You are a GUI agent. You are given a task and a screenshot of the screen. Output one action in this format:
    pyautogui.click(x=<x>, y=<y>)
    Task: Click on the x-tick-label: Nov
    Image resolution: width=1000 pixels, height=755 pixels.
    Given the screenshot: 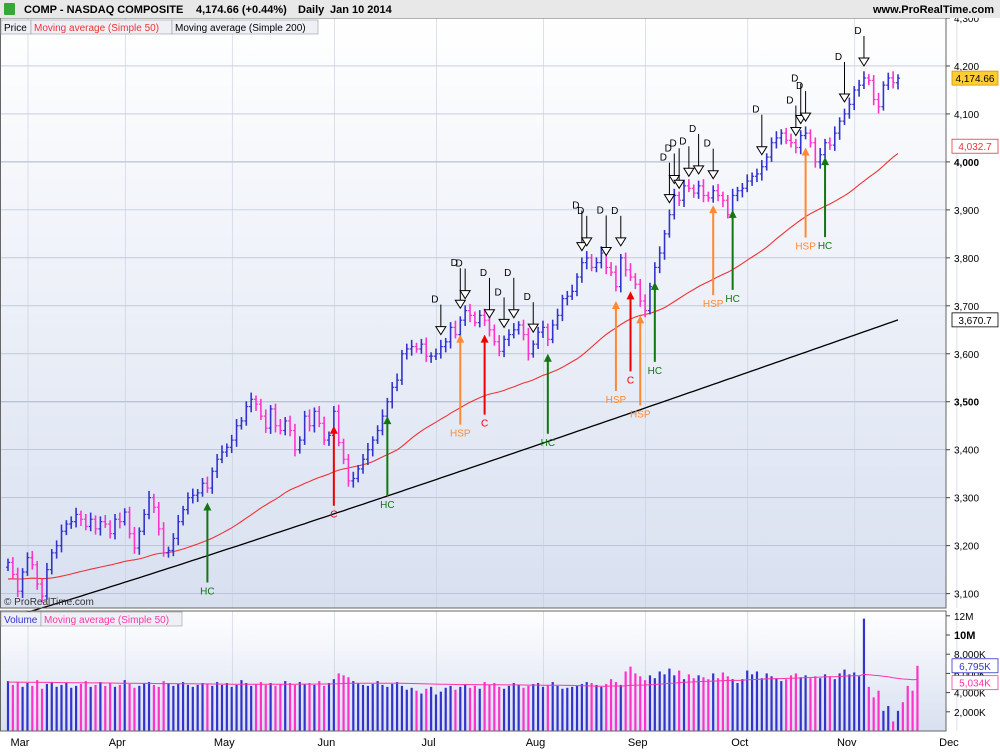 What is the action you would take?
    pyautogui.click(x=847, y=743)
    